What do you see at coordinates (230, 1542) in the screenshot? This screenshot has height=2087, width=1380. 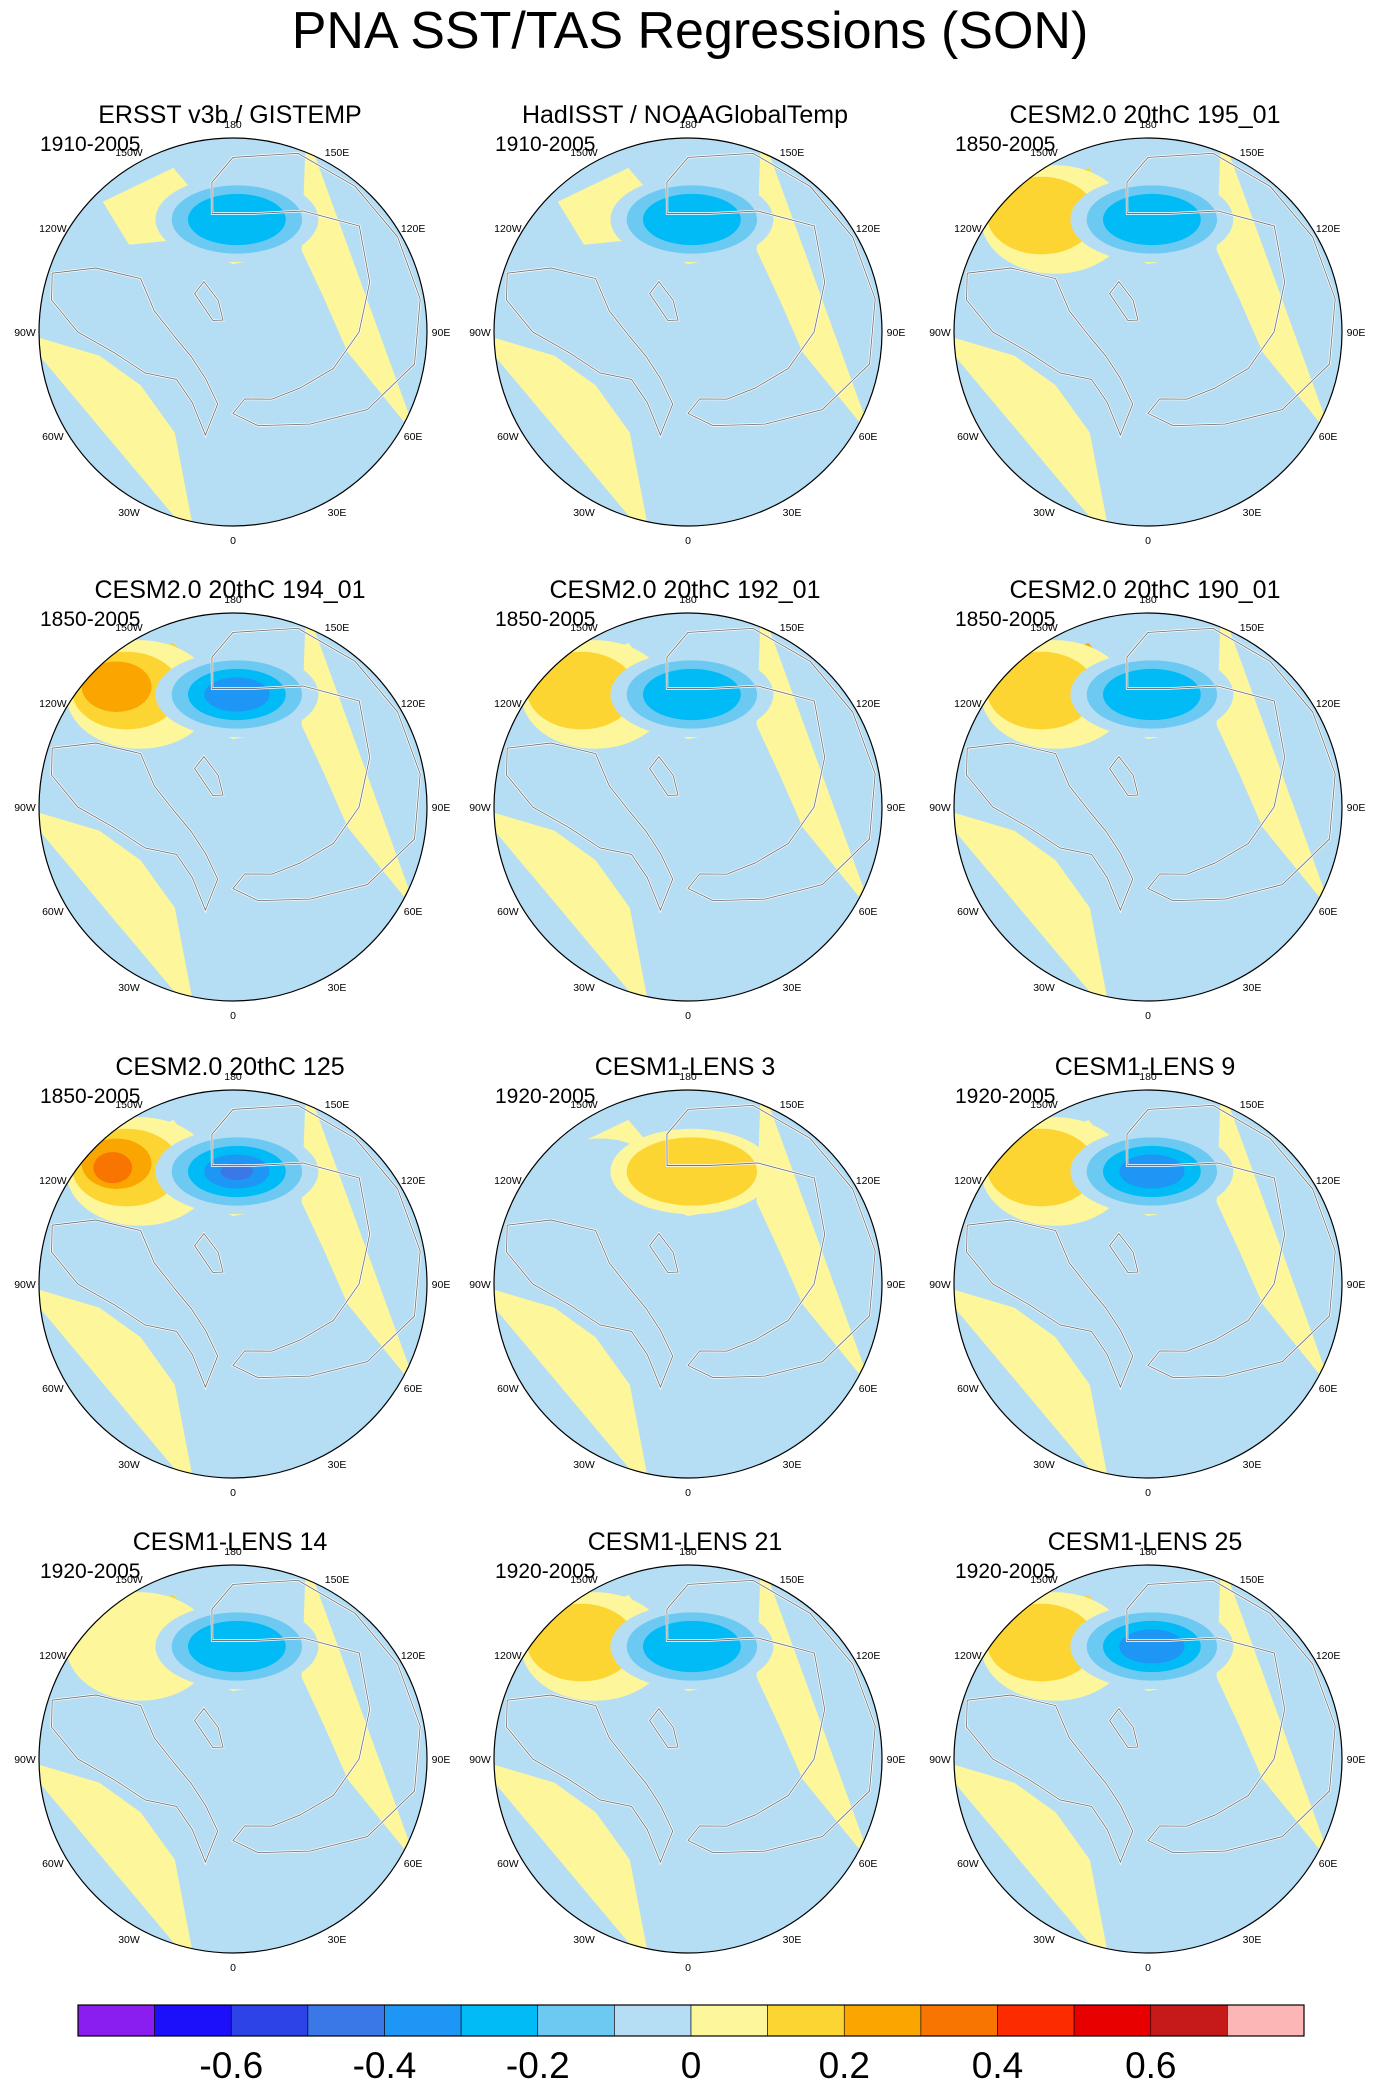 I see `panel-title: CESM1-LENS 14` at bounding box center [230, 1542].